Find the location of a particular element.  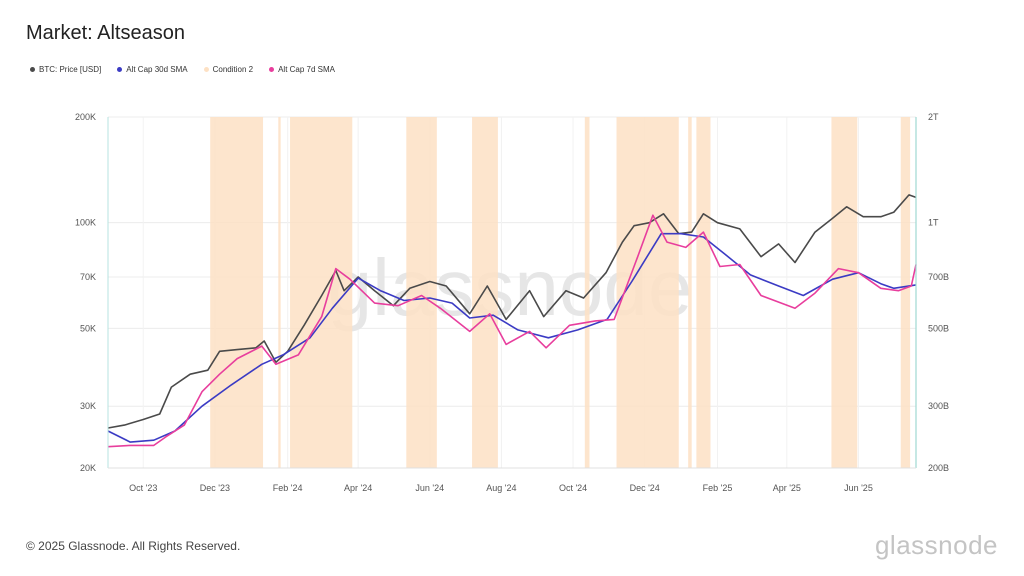

legend-item-alt-cap-7d: Alt Cap 7d SMA is located at coordinates (302, 69).